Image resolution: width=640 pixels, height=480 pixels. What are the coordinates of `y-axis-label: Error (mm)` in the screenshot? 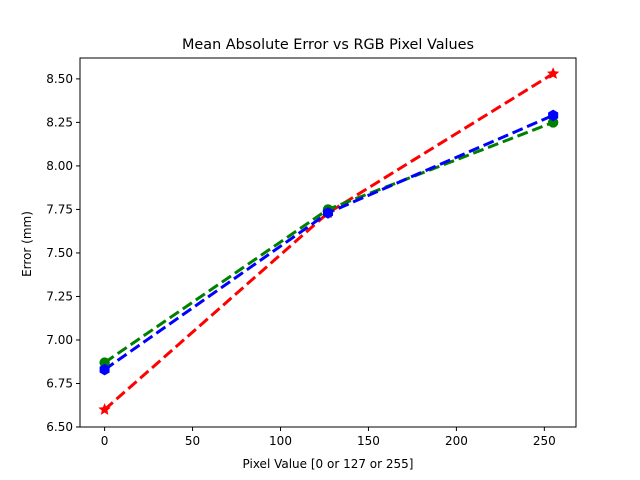 It's located at (27, 244).